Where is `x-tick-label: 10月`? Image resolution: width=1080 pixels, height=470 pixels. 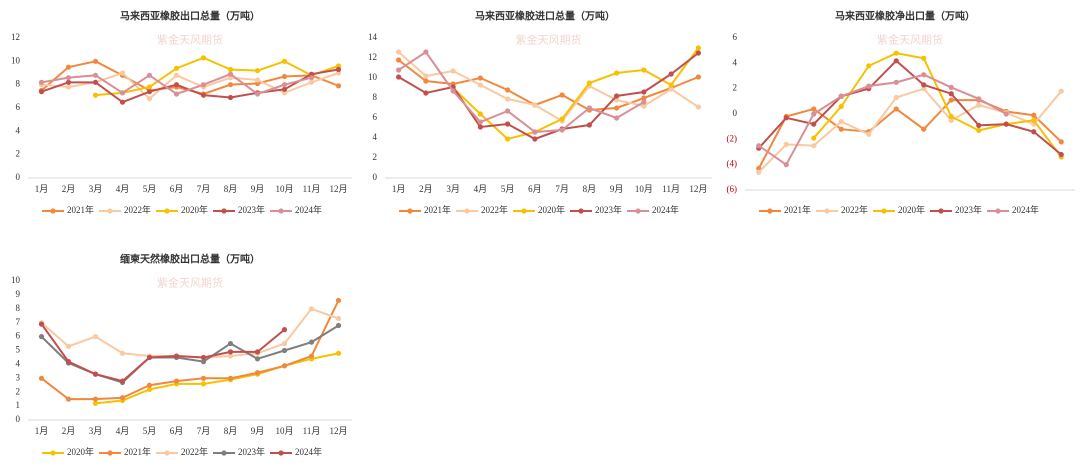 x-tick-label: 10月 is located at coordinates (284, 189).